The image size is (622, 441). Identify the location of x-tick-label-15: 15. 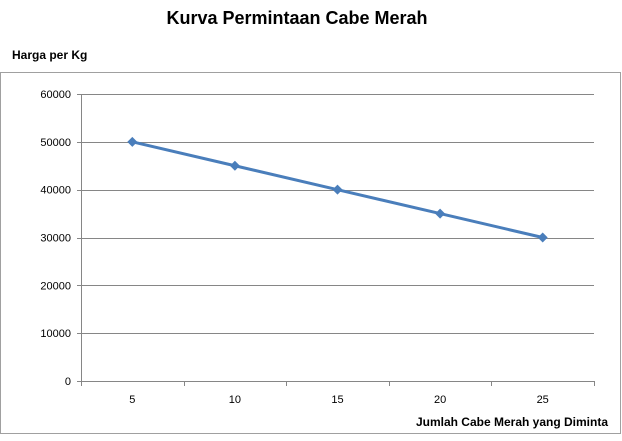
(337, 400).